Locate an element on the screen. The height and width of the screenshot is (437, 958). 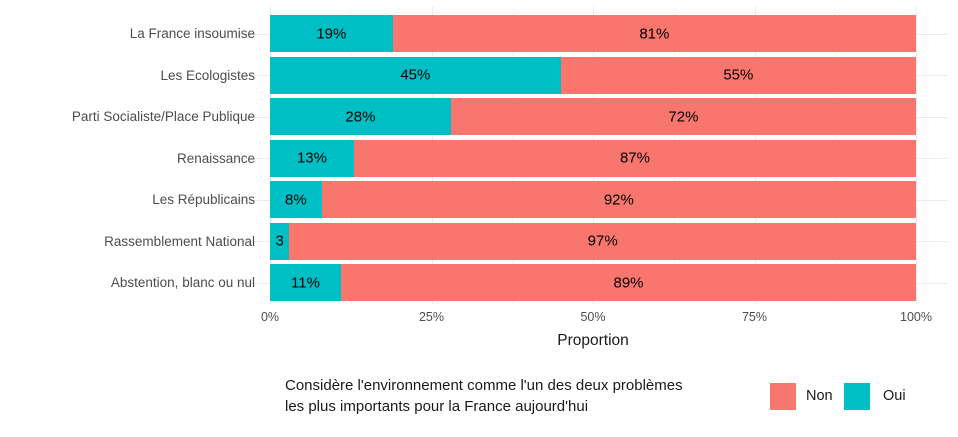
bar-value-label: 13% is located at coordinates (311, 158).